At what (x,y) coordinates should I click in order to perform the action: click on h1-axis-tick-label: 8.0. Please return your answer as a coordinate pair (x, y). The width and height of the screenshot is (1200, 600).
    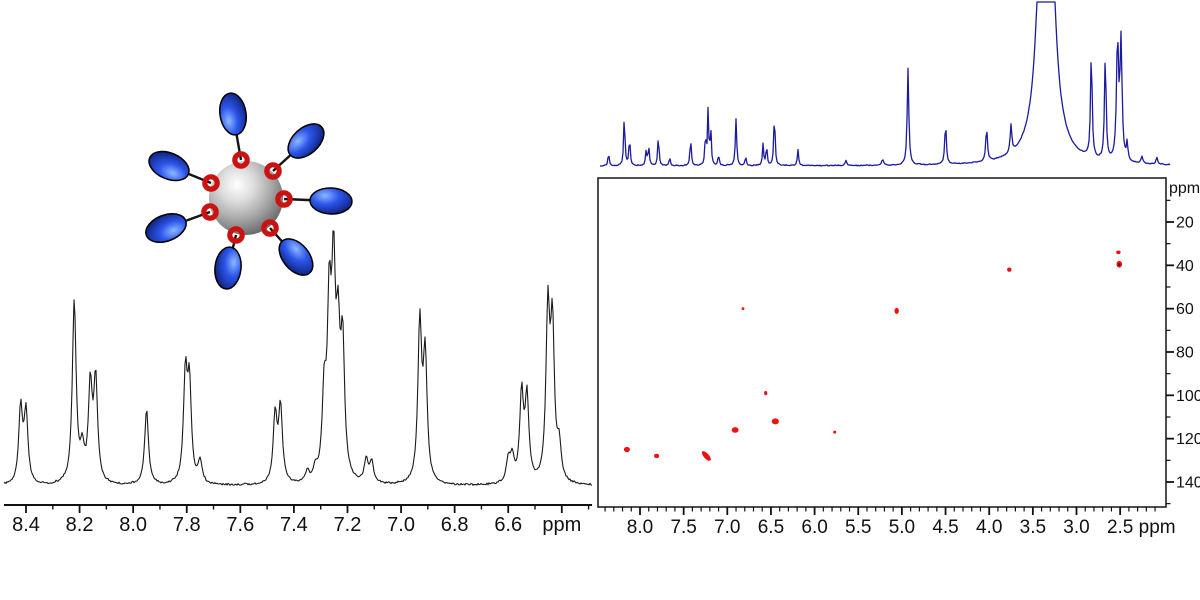
    Looking at the image, I should click on (133, 525).